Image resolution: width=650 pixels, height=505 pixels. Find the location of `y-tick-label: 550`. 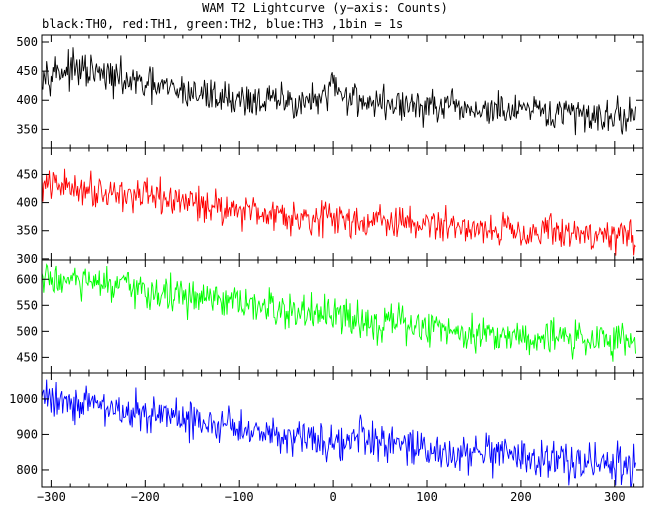

y-tick-label: 550 is located at coordinates (27, 305).